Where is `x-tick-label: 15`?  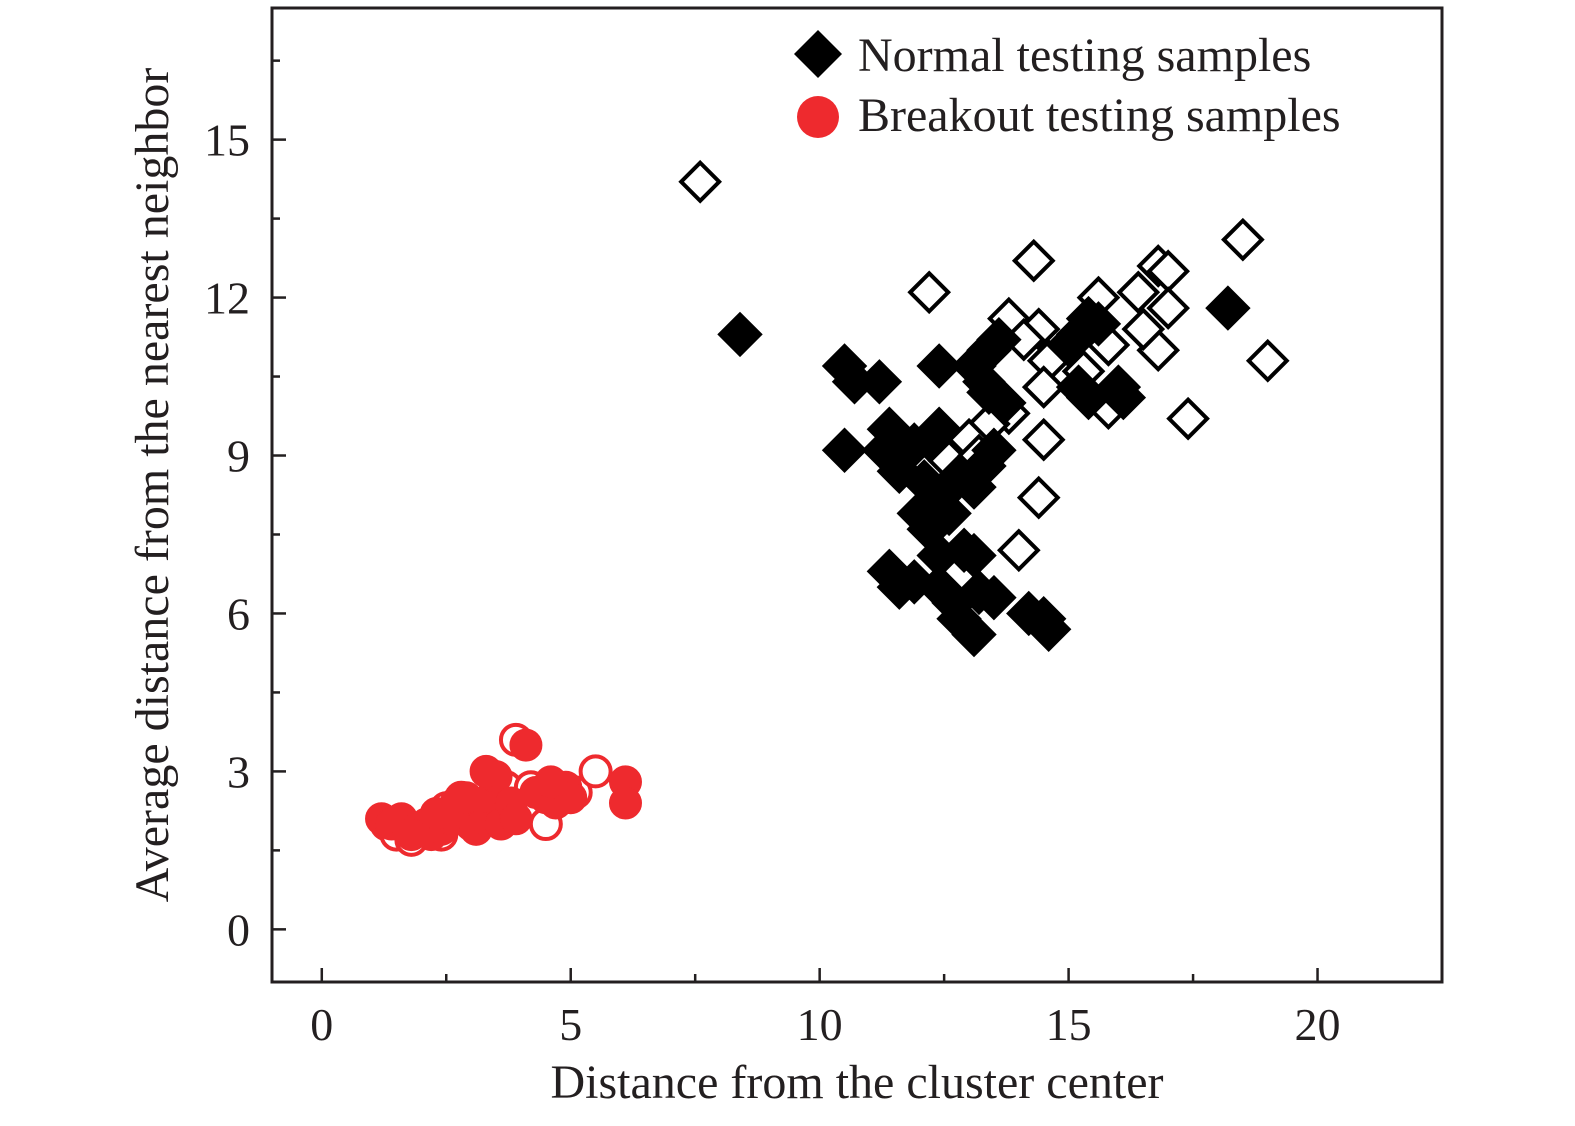
x-tick-label: 15 is located at coordinates (1069, 1024).